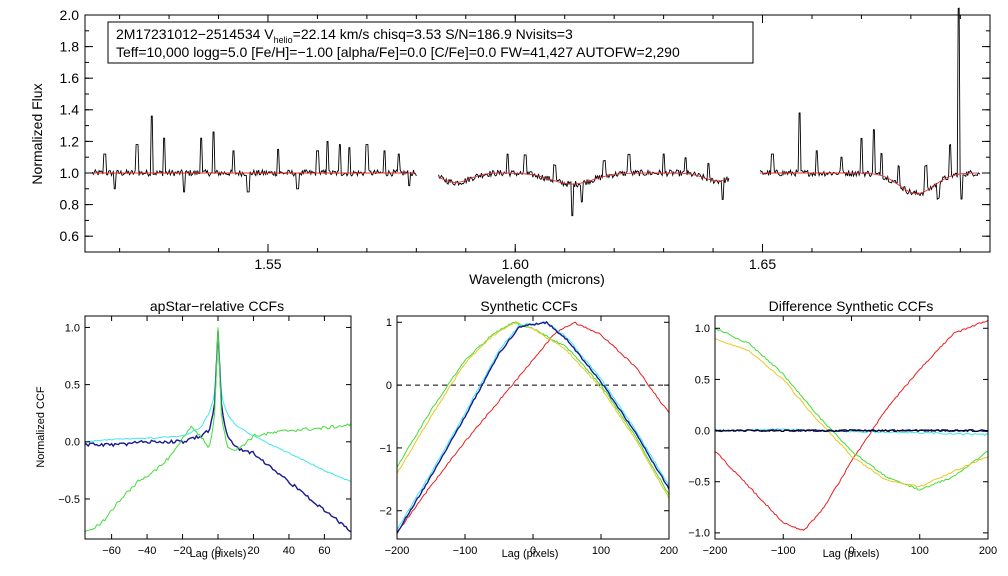  Describe the element at coordinates (699, 483) in the screenshot. I see `difference-ccf-y-tick-label: −0.5` at that location.